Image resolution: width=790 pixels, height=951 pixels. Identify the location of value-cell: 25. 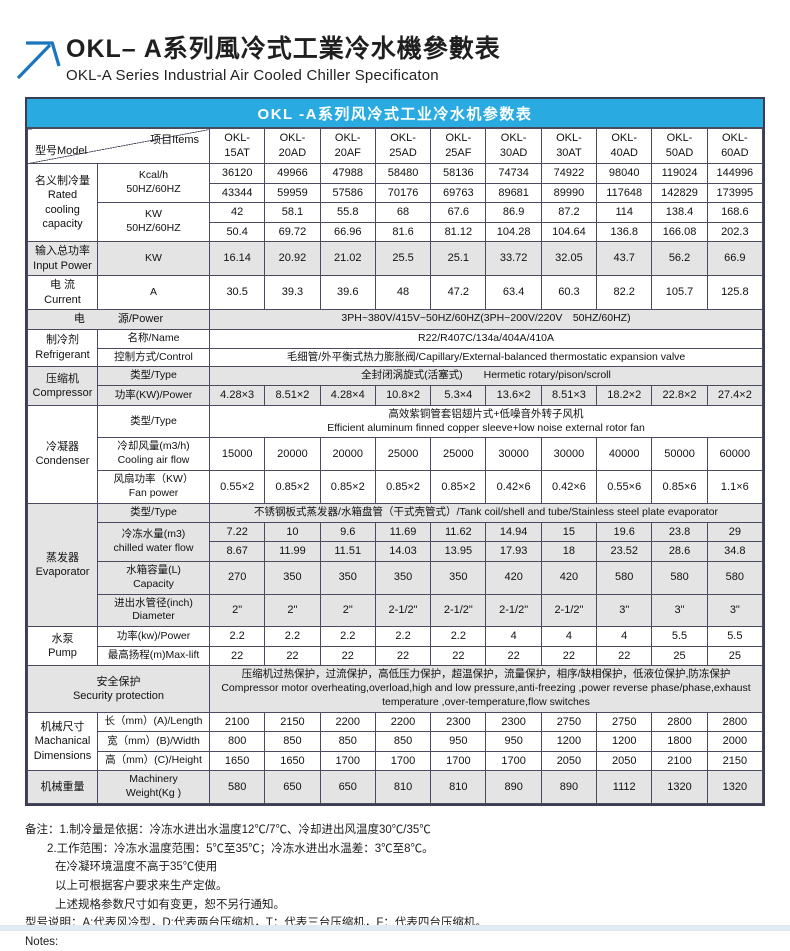
(679, 656).